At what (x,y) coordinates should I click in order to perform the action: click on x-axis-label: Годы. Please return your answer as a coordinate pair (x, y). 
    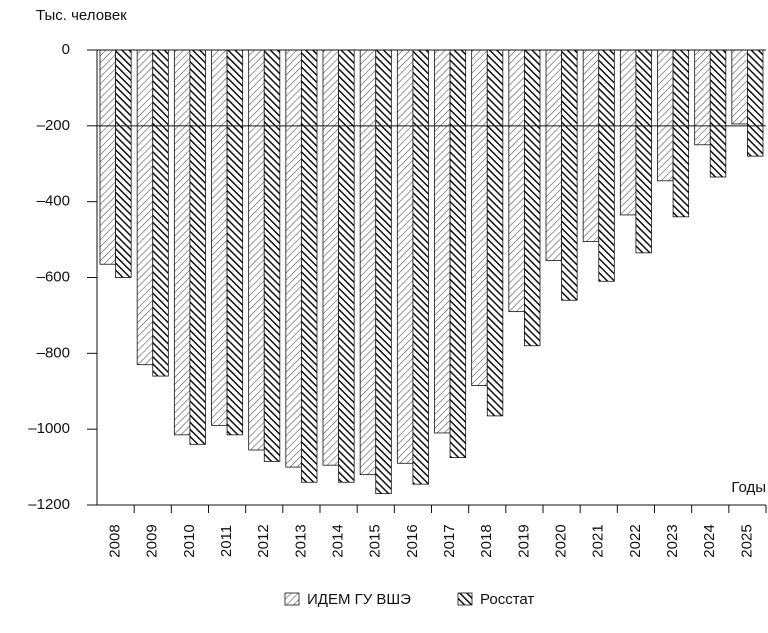
    Looking at the image, I should click on (748, 487).